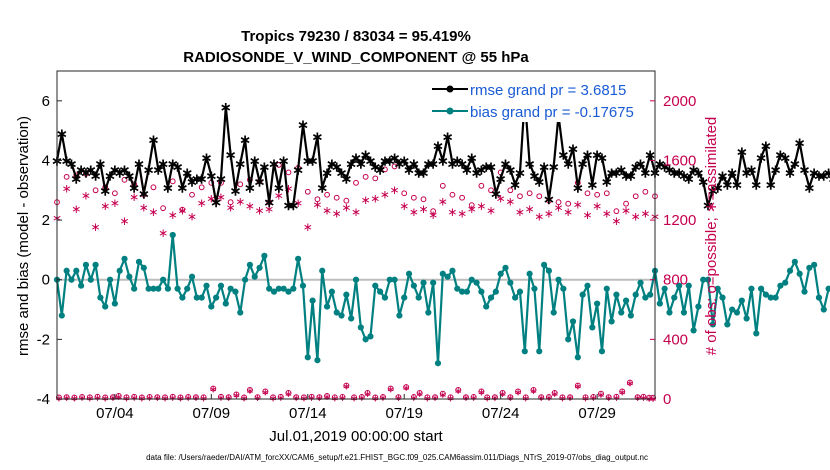 The image size is (830, 470). I want to click on y-axis-left: -4 -2 0 2 4 6, so click(49, 250).